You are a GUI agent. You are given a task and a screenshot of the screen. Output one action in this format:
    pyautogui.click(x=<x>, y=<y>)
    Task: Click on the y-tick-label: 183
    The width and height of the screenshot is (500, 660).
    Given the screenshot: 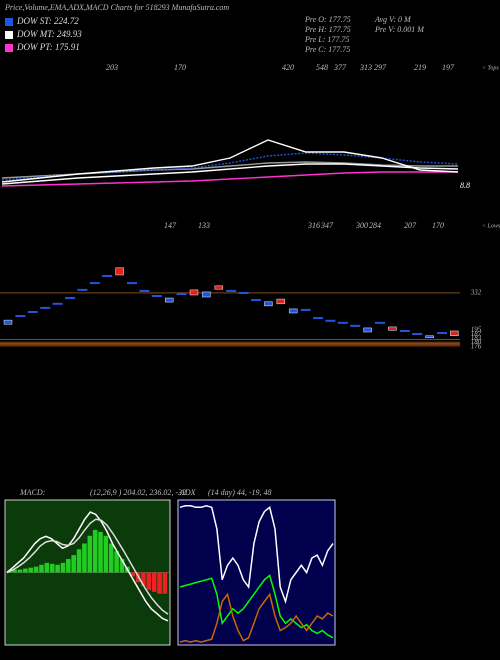 What is the action you would take?
    pyautogui.click(x=476, y=338)
    